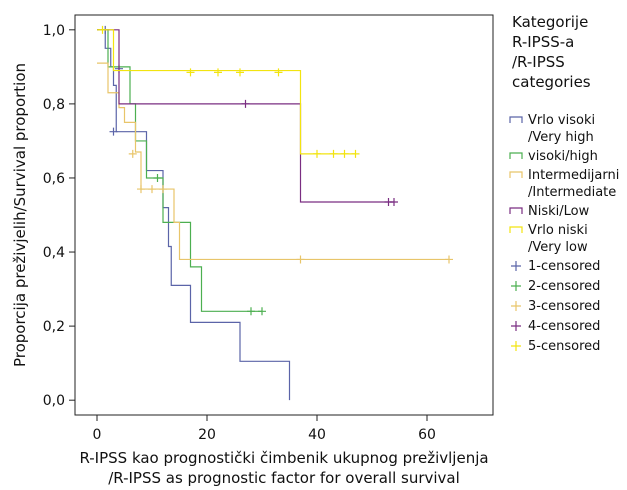 Image resolution: width=627 pixels, height=490 pixels. What do you see at coordinates (317, 435) in the screenshot?
I see `x-tick-label: 40` at bounding box center [317, 435].